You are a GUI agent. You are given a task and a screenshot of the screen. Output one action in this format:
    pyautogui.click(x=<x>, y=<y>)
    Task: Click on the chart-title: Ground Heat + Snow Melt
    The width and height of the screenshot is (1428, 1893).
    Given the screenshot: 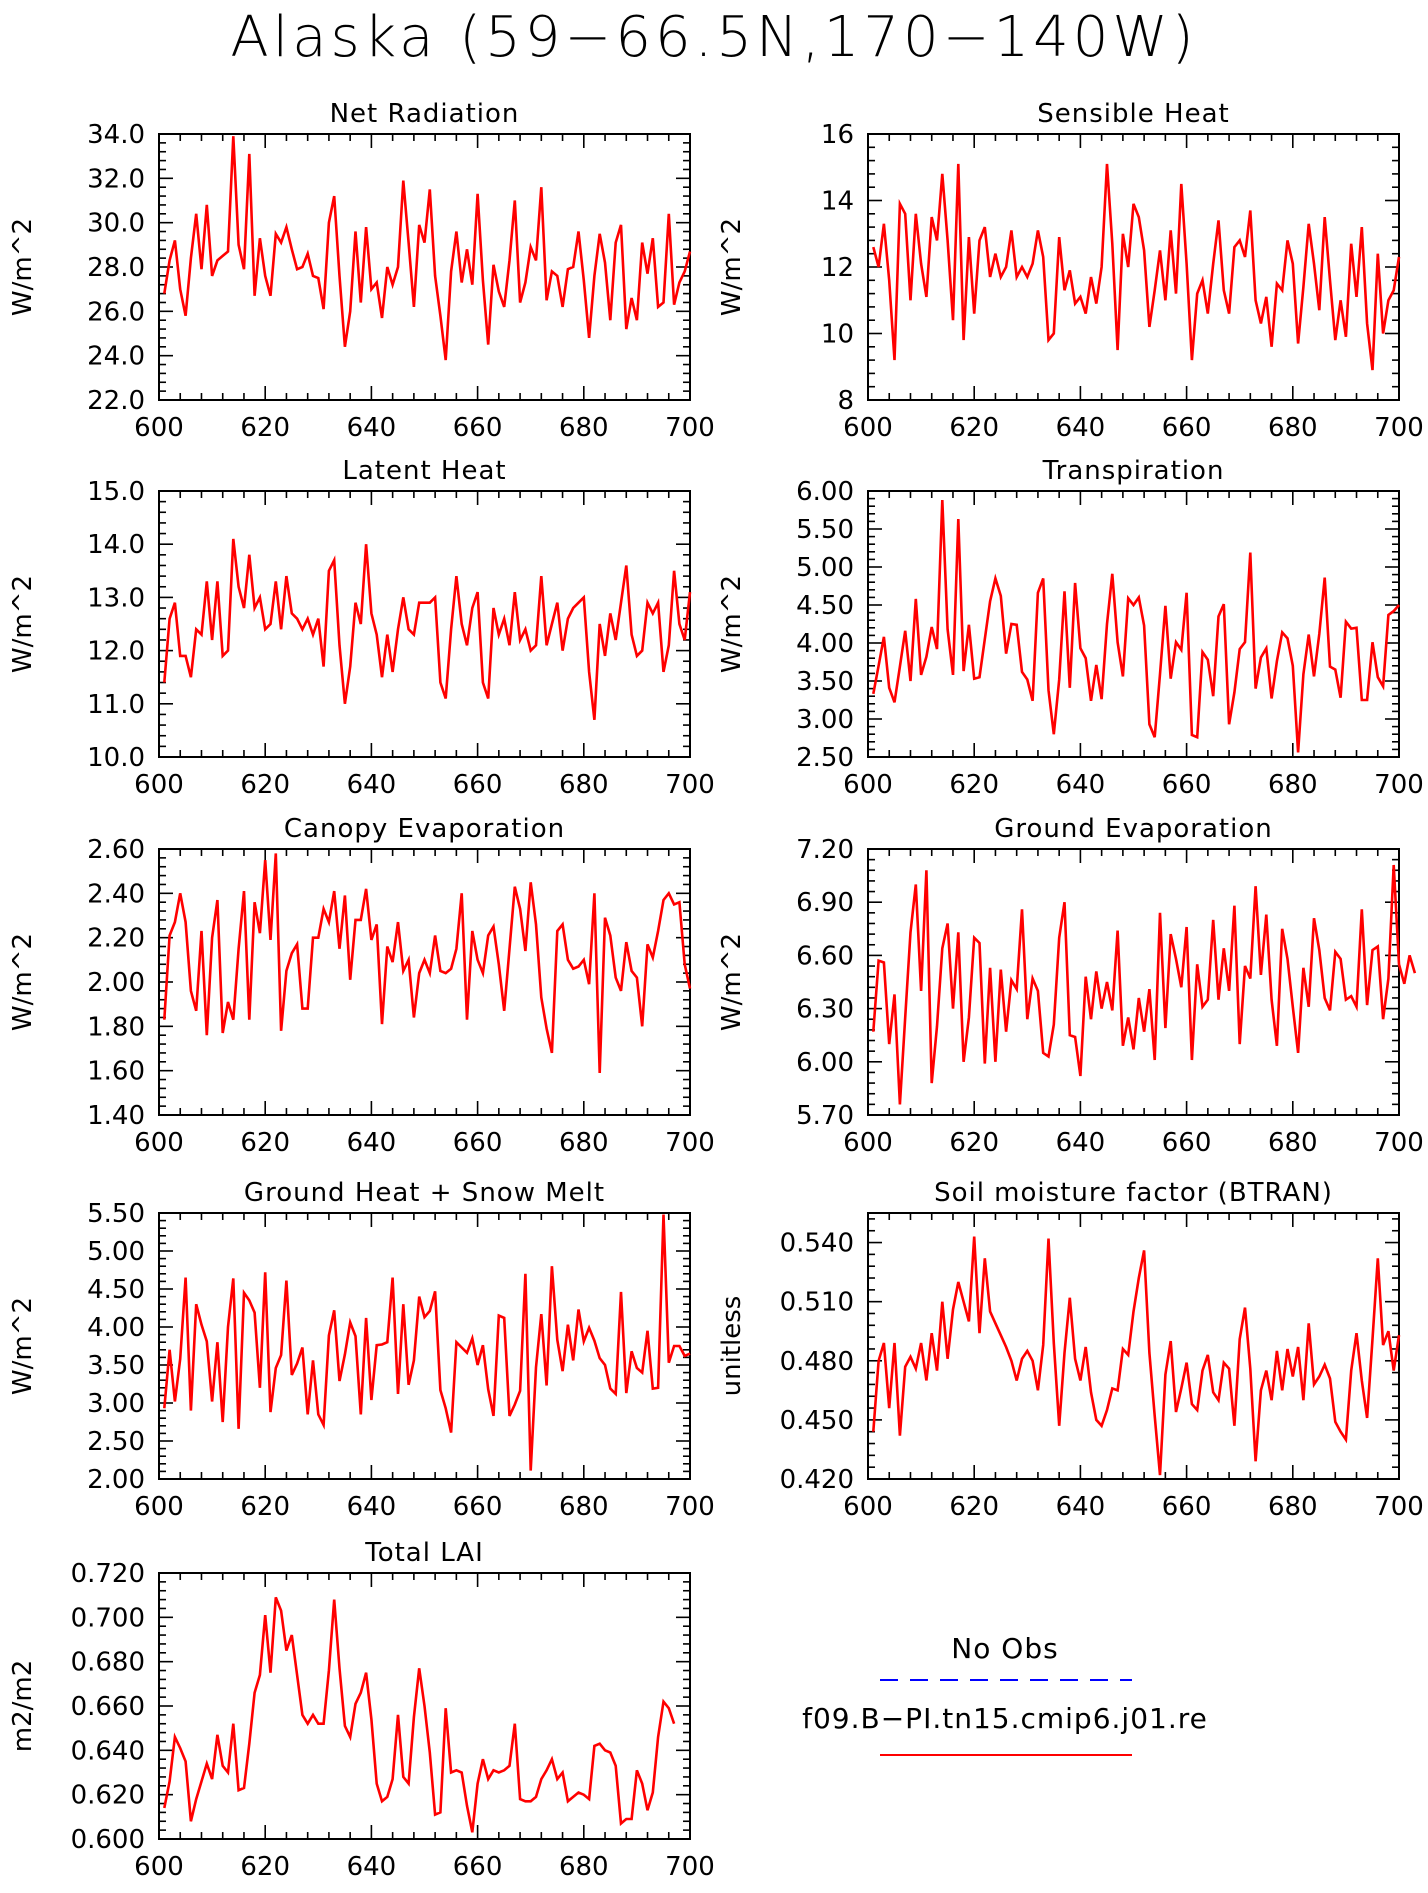 What is the action you would take?
    pyautogui.click(x=424, y=1193)
    